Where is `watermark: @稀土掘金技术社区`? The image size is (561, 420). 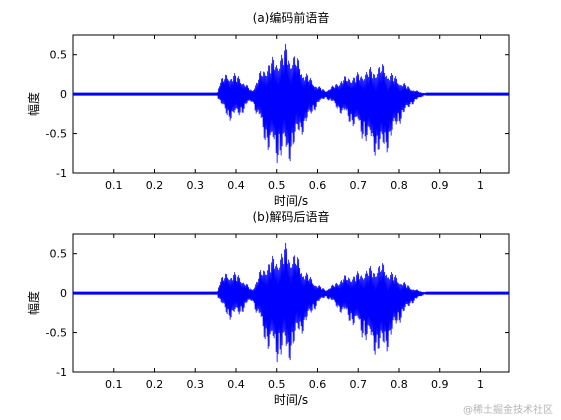 watermark: @稀土掘金技术社区 is located at coordinates (508, 410).